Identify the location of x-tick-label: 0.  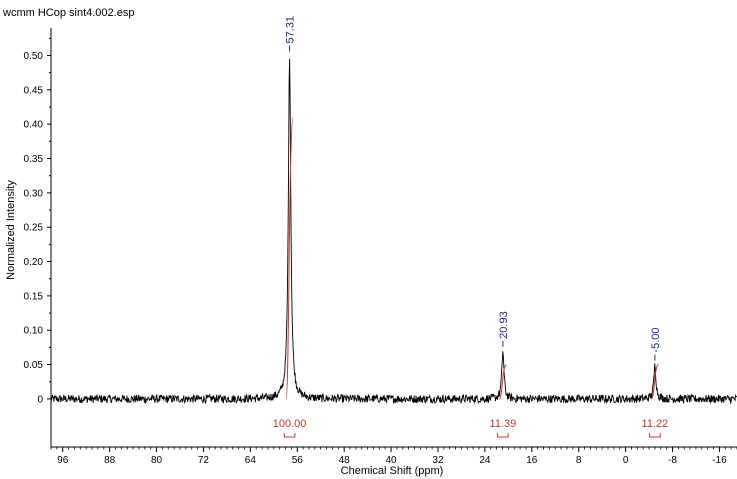
(626, 460).